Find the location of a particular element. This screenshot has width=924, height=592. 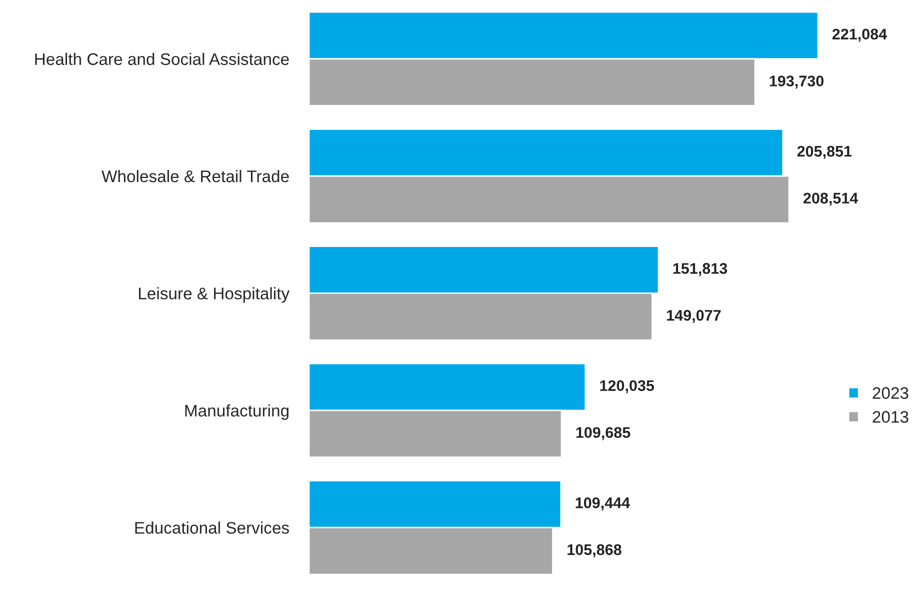

y-tick-label: Leisure & Hospitality is located at coordinates (214, 295).